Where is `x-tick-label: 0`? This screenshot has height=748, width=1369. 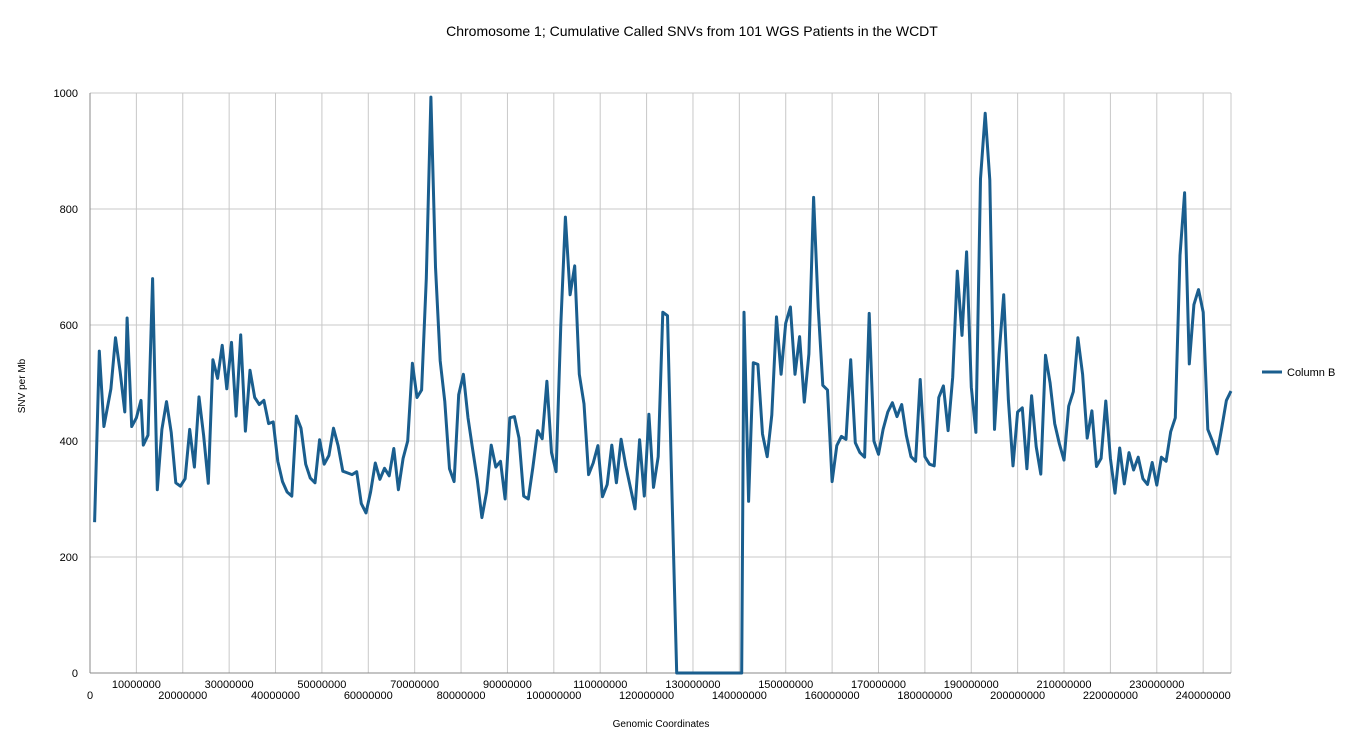 x-tick-label: 0 is located at coordinates (90, 696).